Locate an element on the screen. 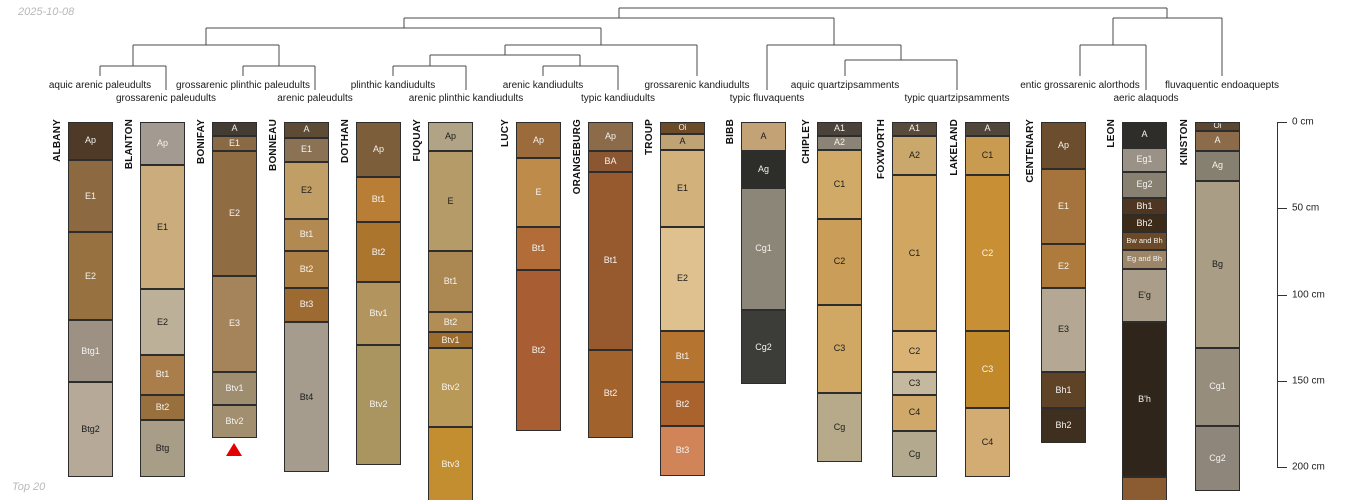 The width and height of the screenshot is (1350, 500). classification-label: plinthic kandiudults is located at coordinates (393, 85).